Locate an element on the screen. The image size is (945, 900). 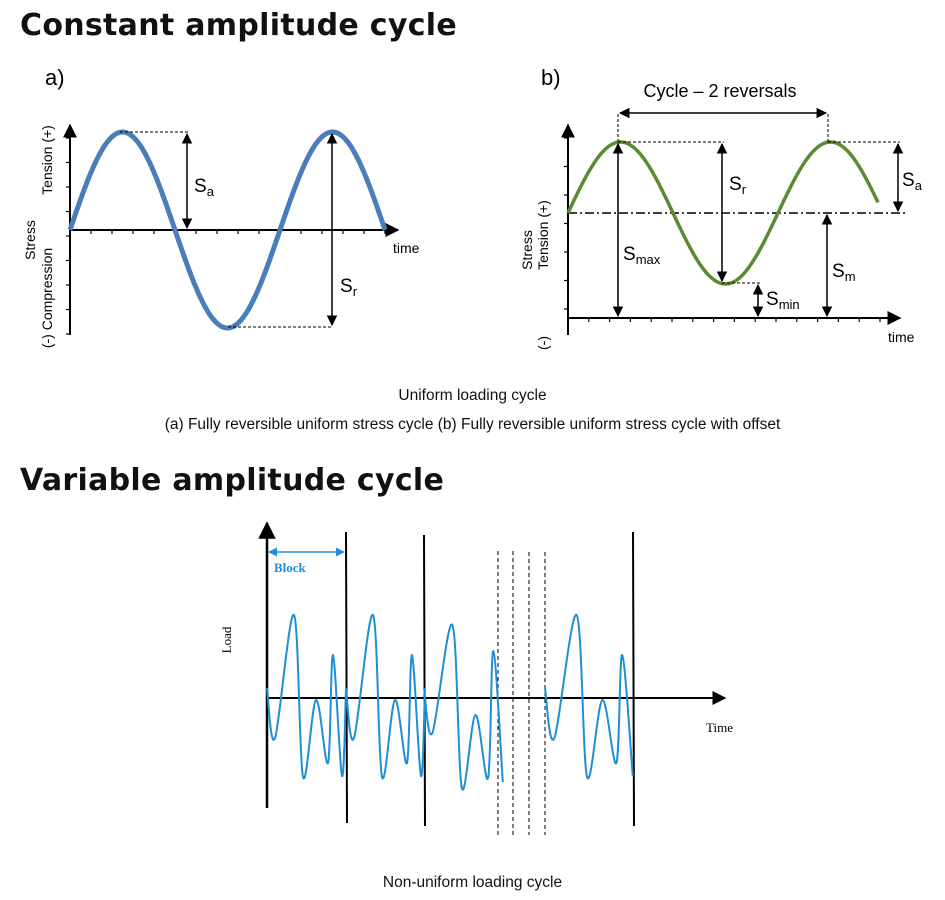
smax-label: Smax is located at coordinates (642, 255).